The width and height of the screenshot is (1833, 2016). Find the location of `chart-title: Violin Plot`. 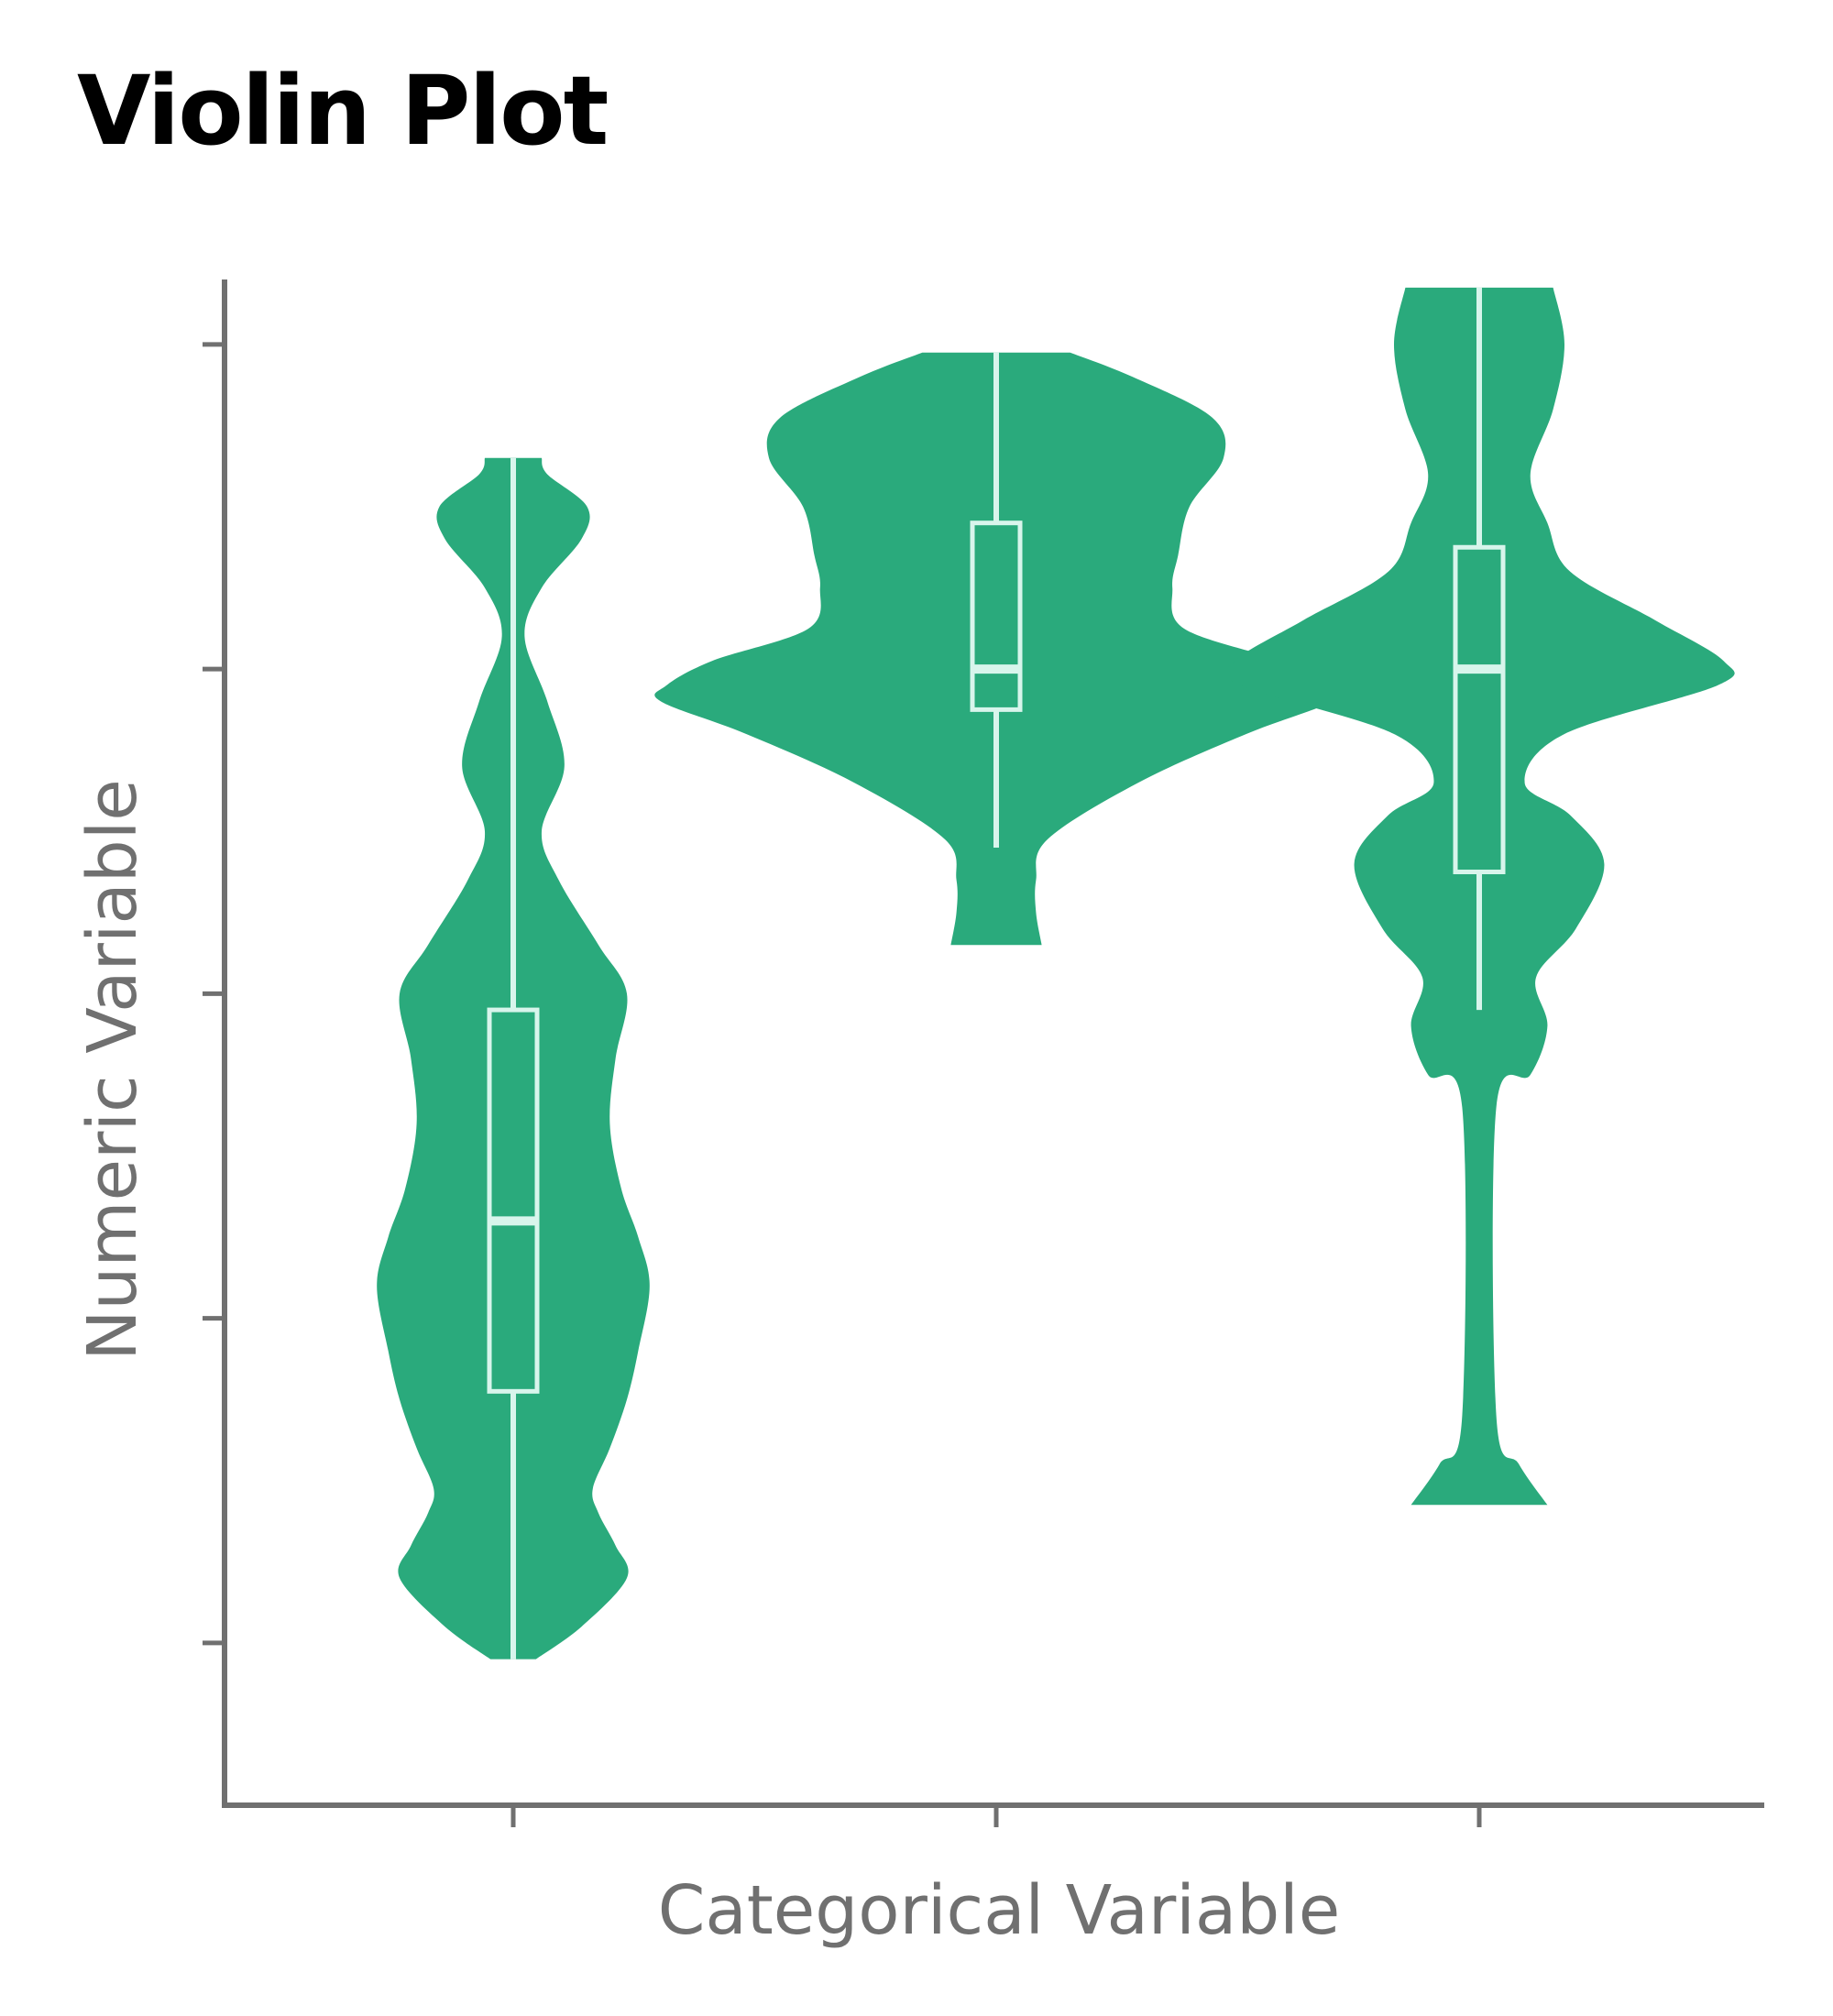

chart-title: Violin Plot is located at coordinates (343, 111).